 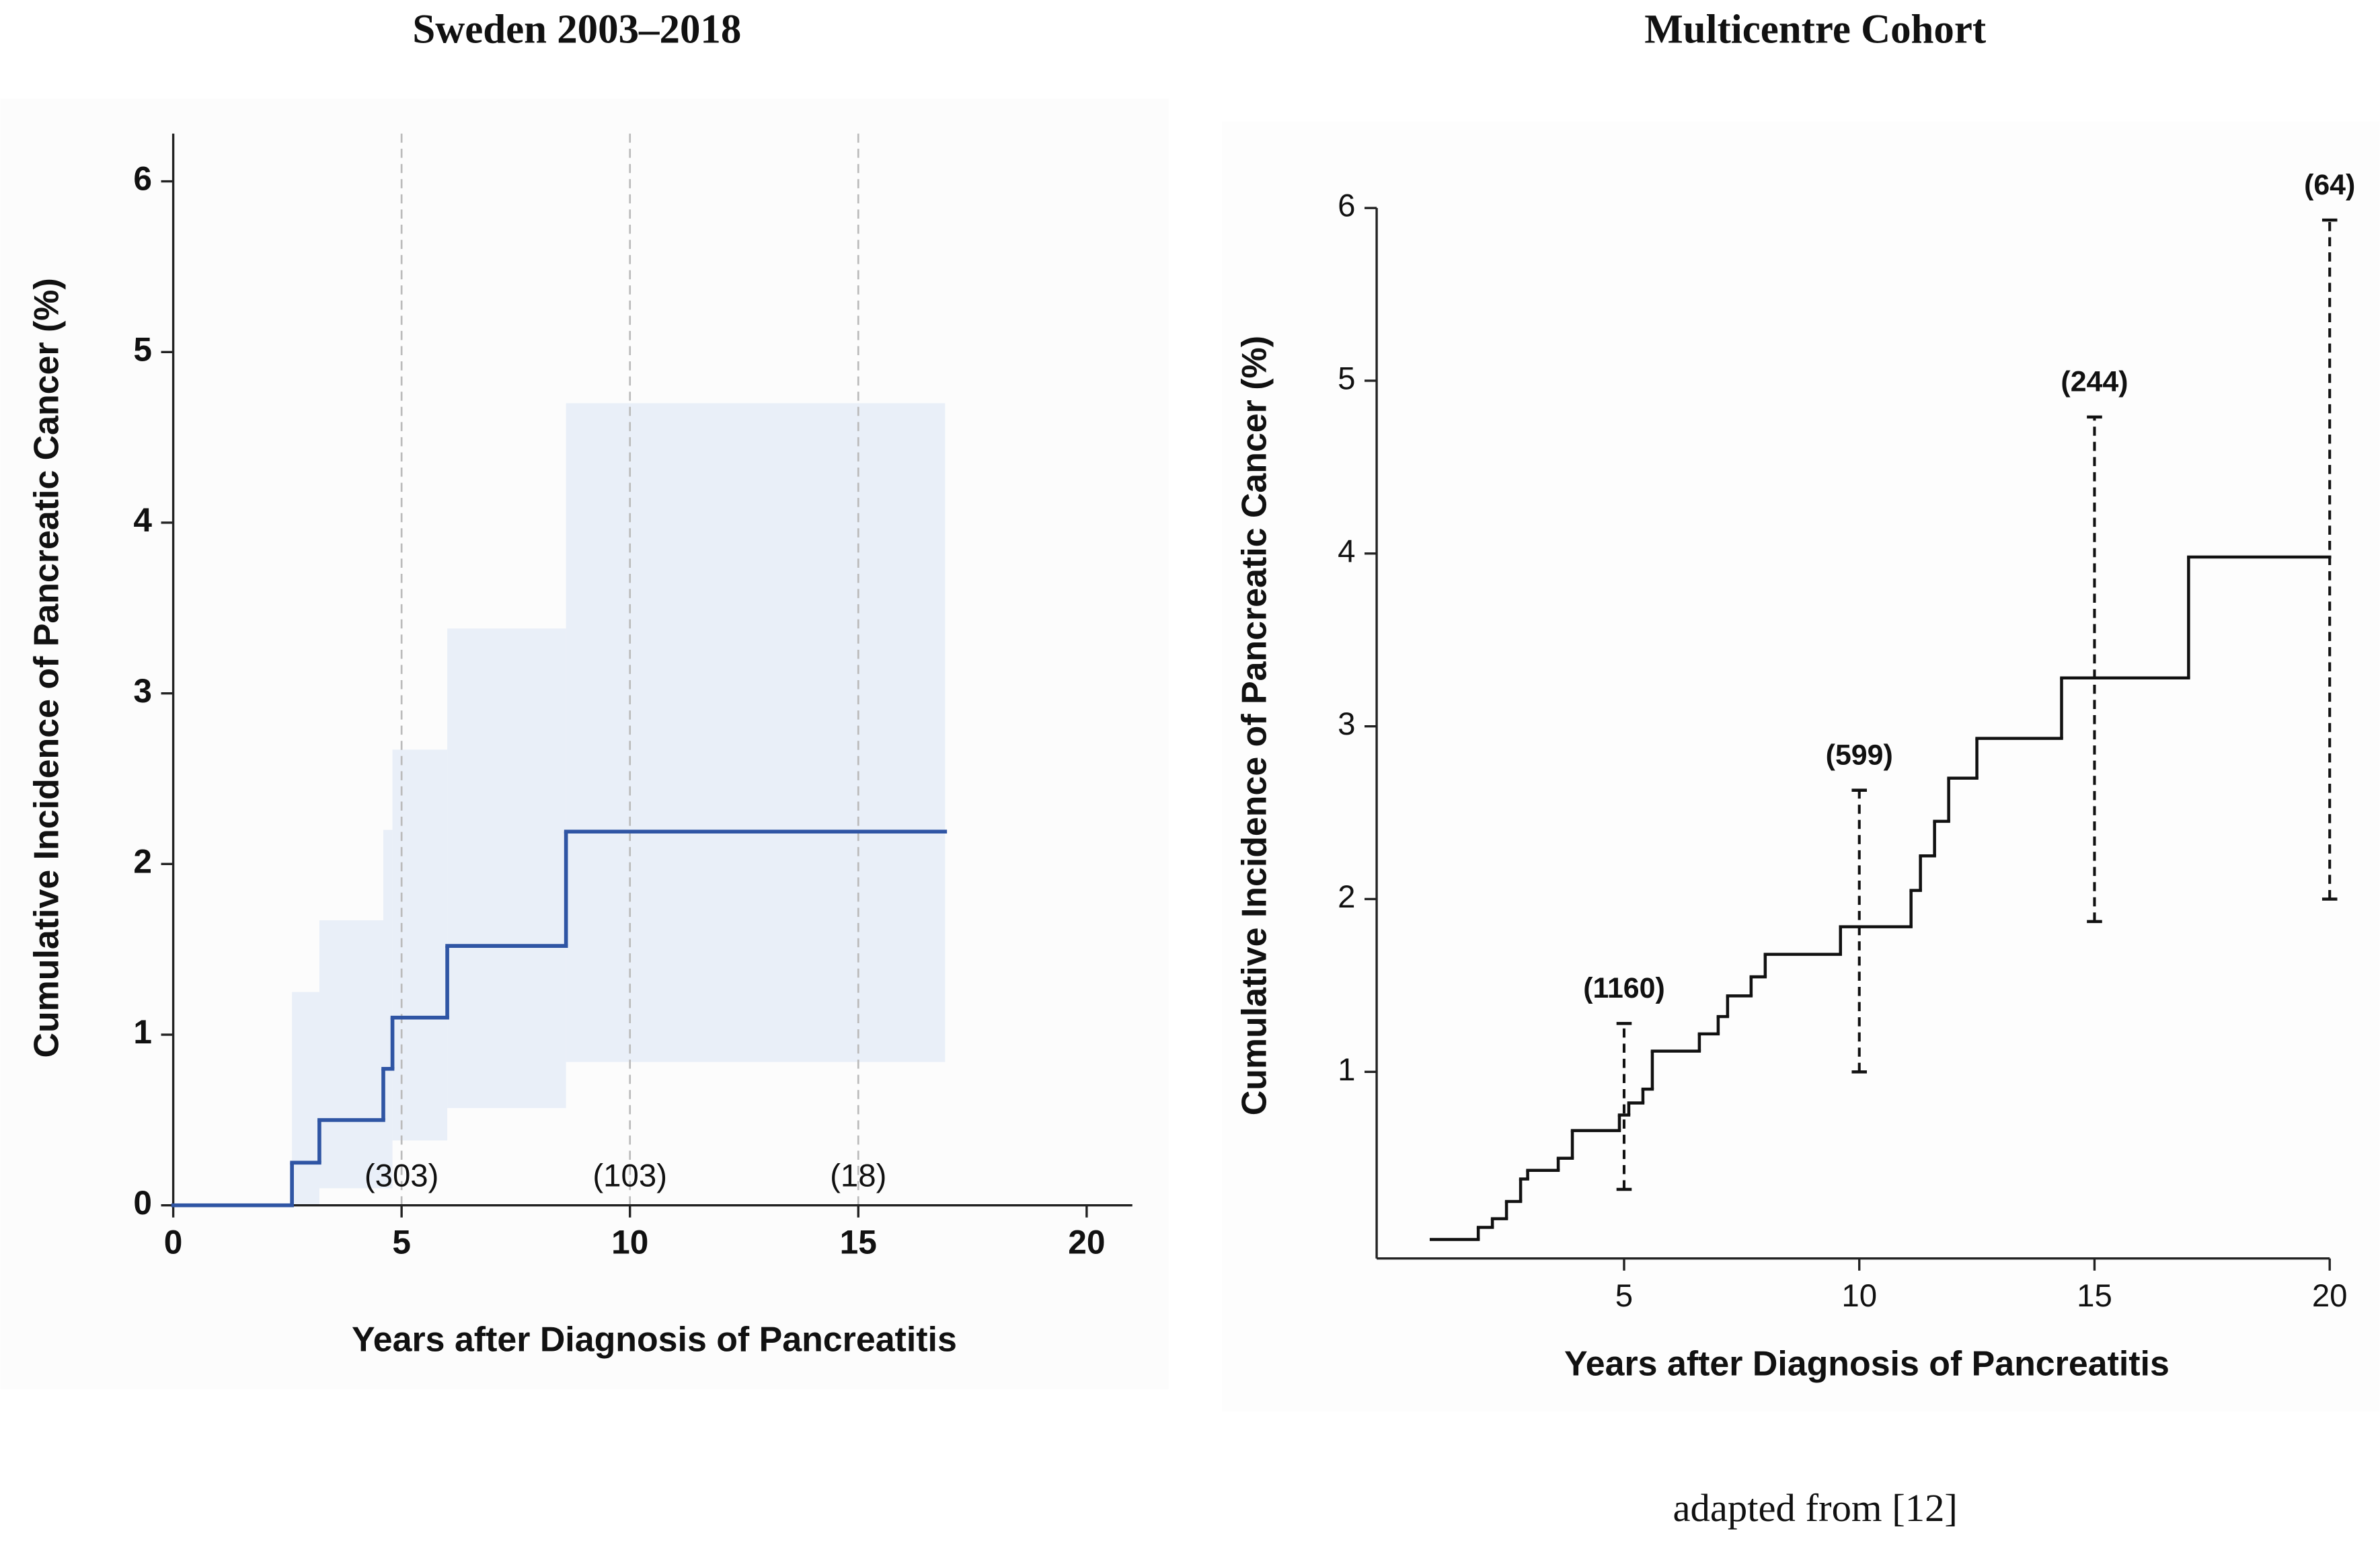 What do you see at coordinates (629, 1176) in the screenshot?
I see `count-label: (103)` at bounding box center [629, 1176].